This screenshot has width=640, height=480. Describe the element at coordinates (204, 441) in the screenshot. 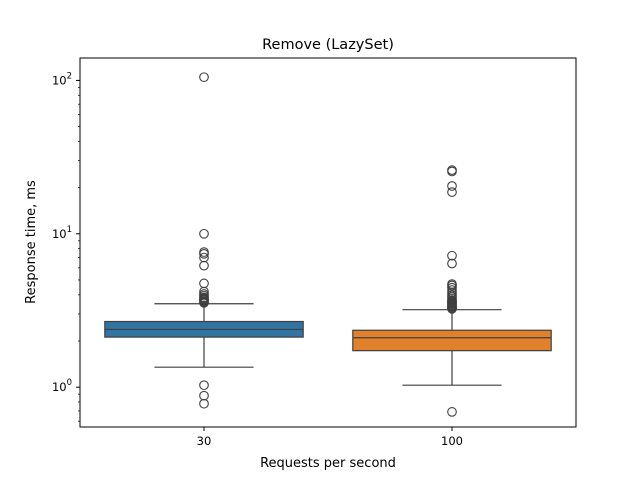

I see `x-tick-label: 30` at that location.